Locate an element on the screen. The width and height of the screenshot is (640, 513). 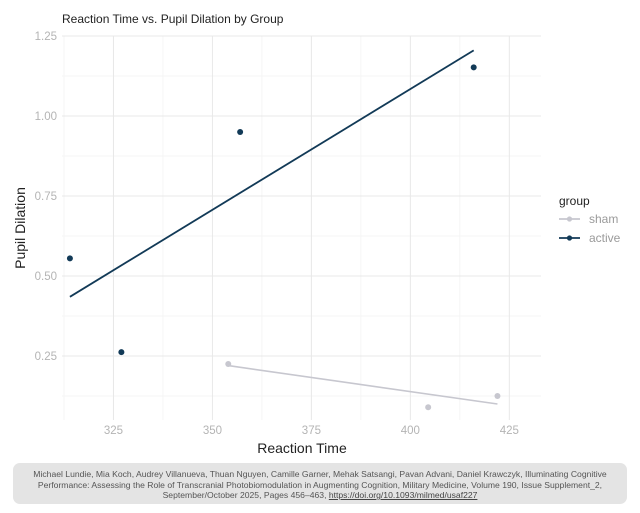
x-tick-label: 400 is located at coordinates (410, 431).